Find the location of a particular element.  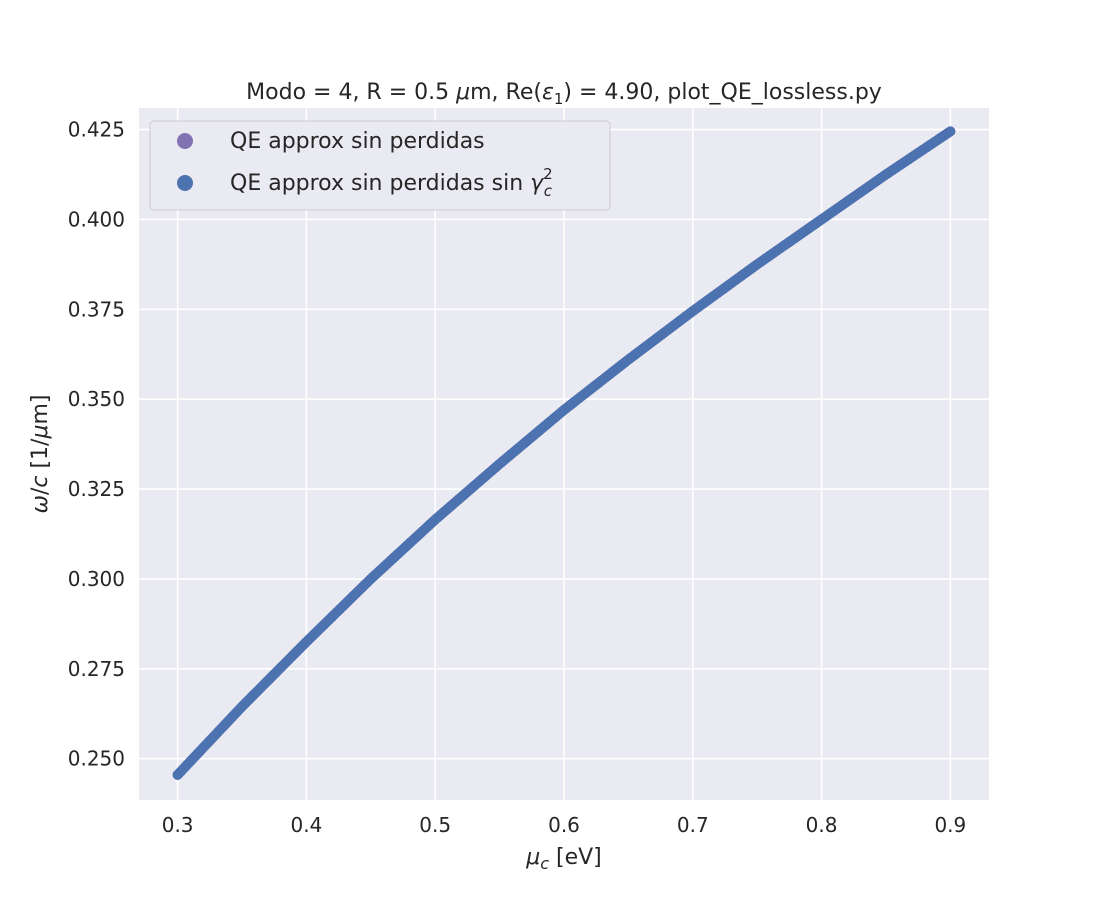

y-tick-label: 0.300 is located at coordinates (96, 579).